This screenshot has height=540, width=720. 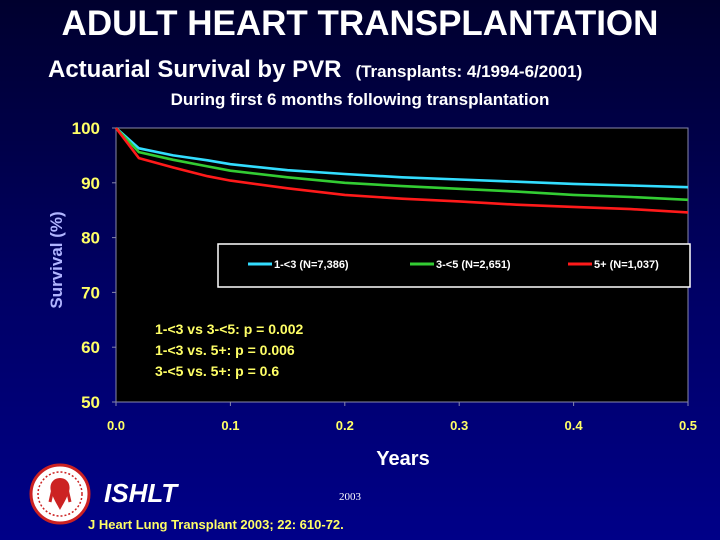 I want to click on y-tick-label: 80, so click(x=90, y=238).